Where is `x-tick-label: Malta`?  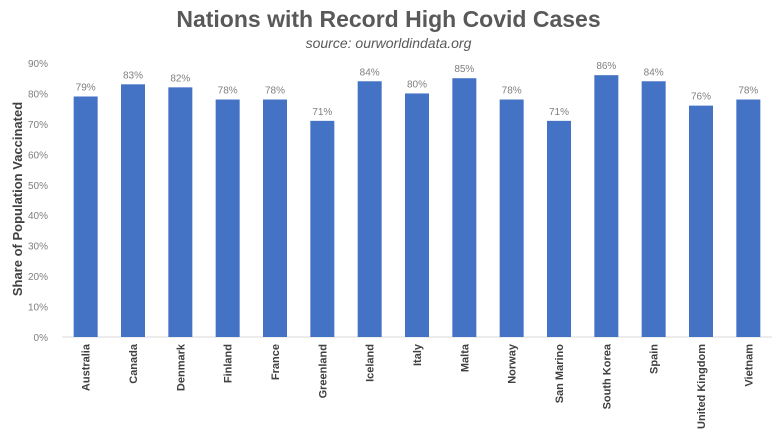
x-tick-label: Malta is located at coordinates (465, 357).